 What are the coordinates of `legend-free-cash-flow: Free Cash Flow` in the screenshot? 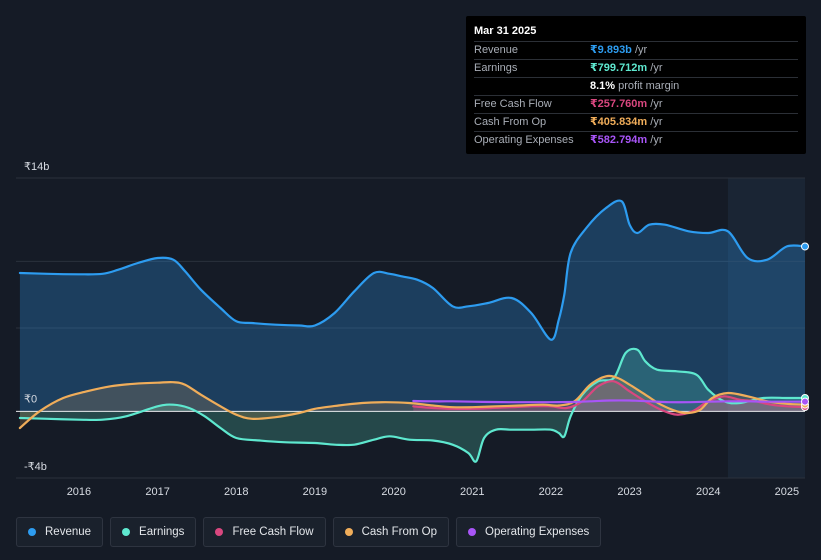 It's located at (264, 532).